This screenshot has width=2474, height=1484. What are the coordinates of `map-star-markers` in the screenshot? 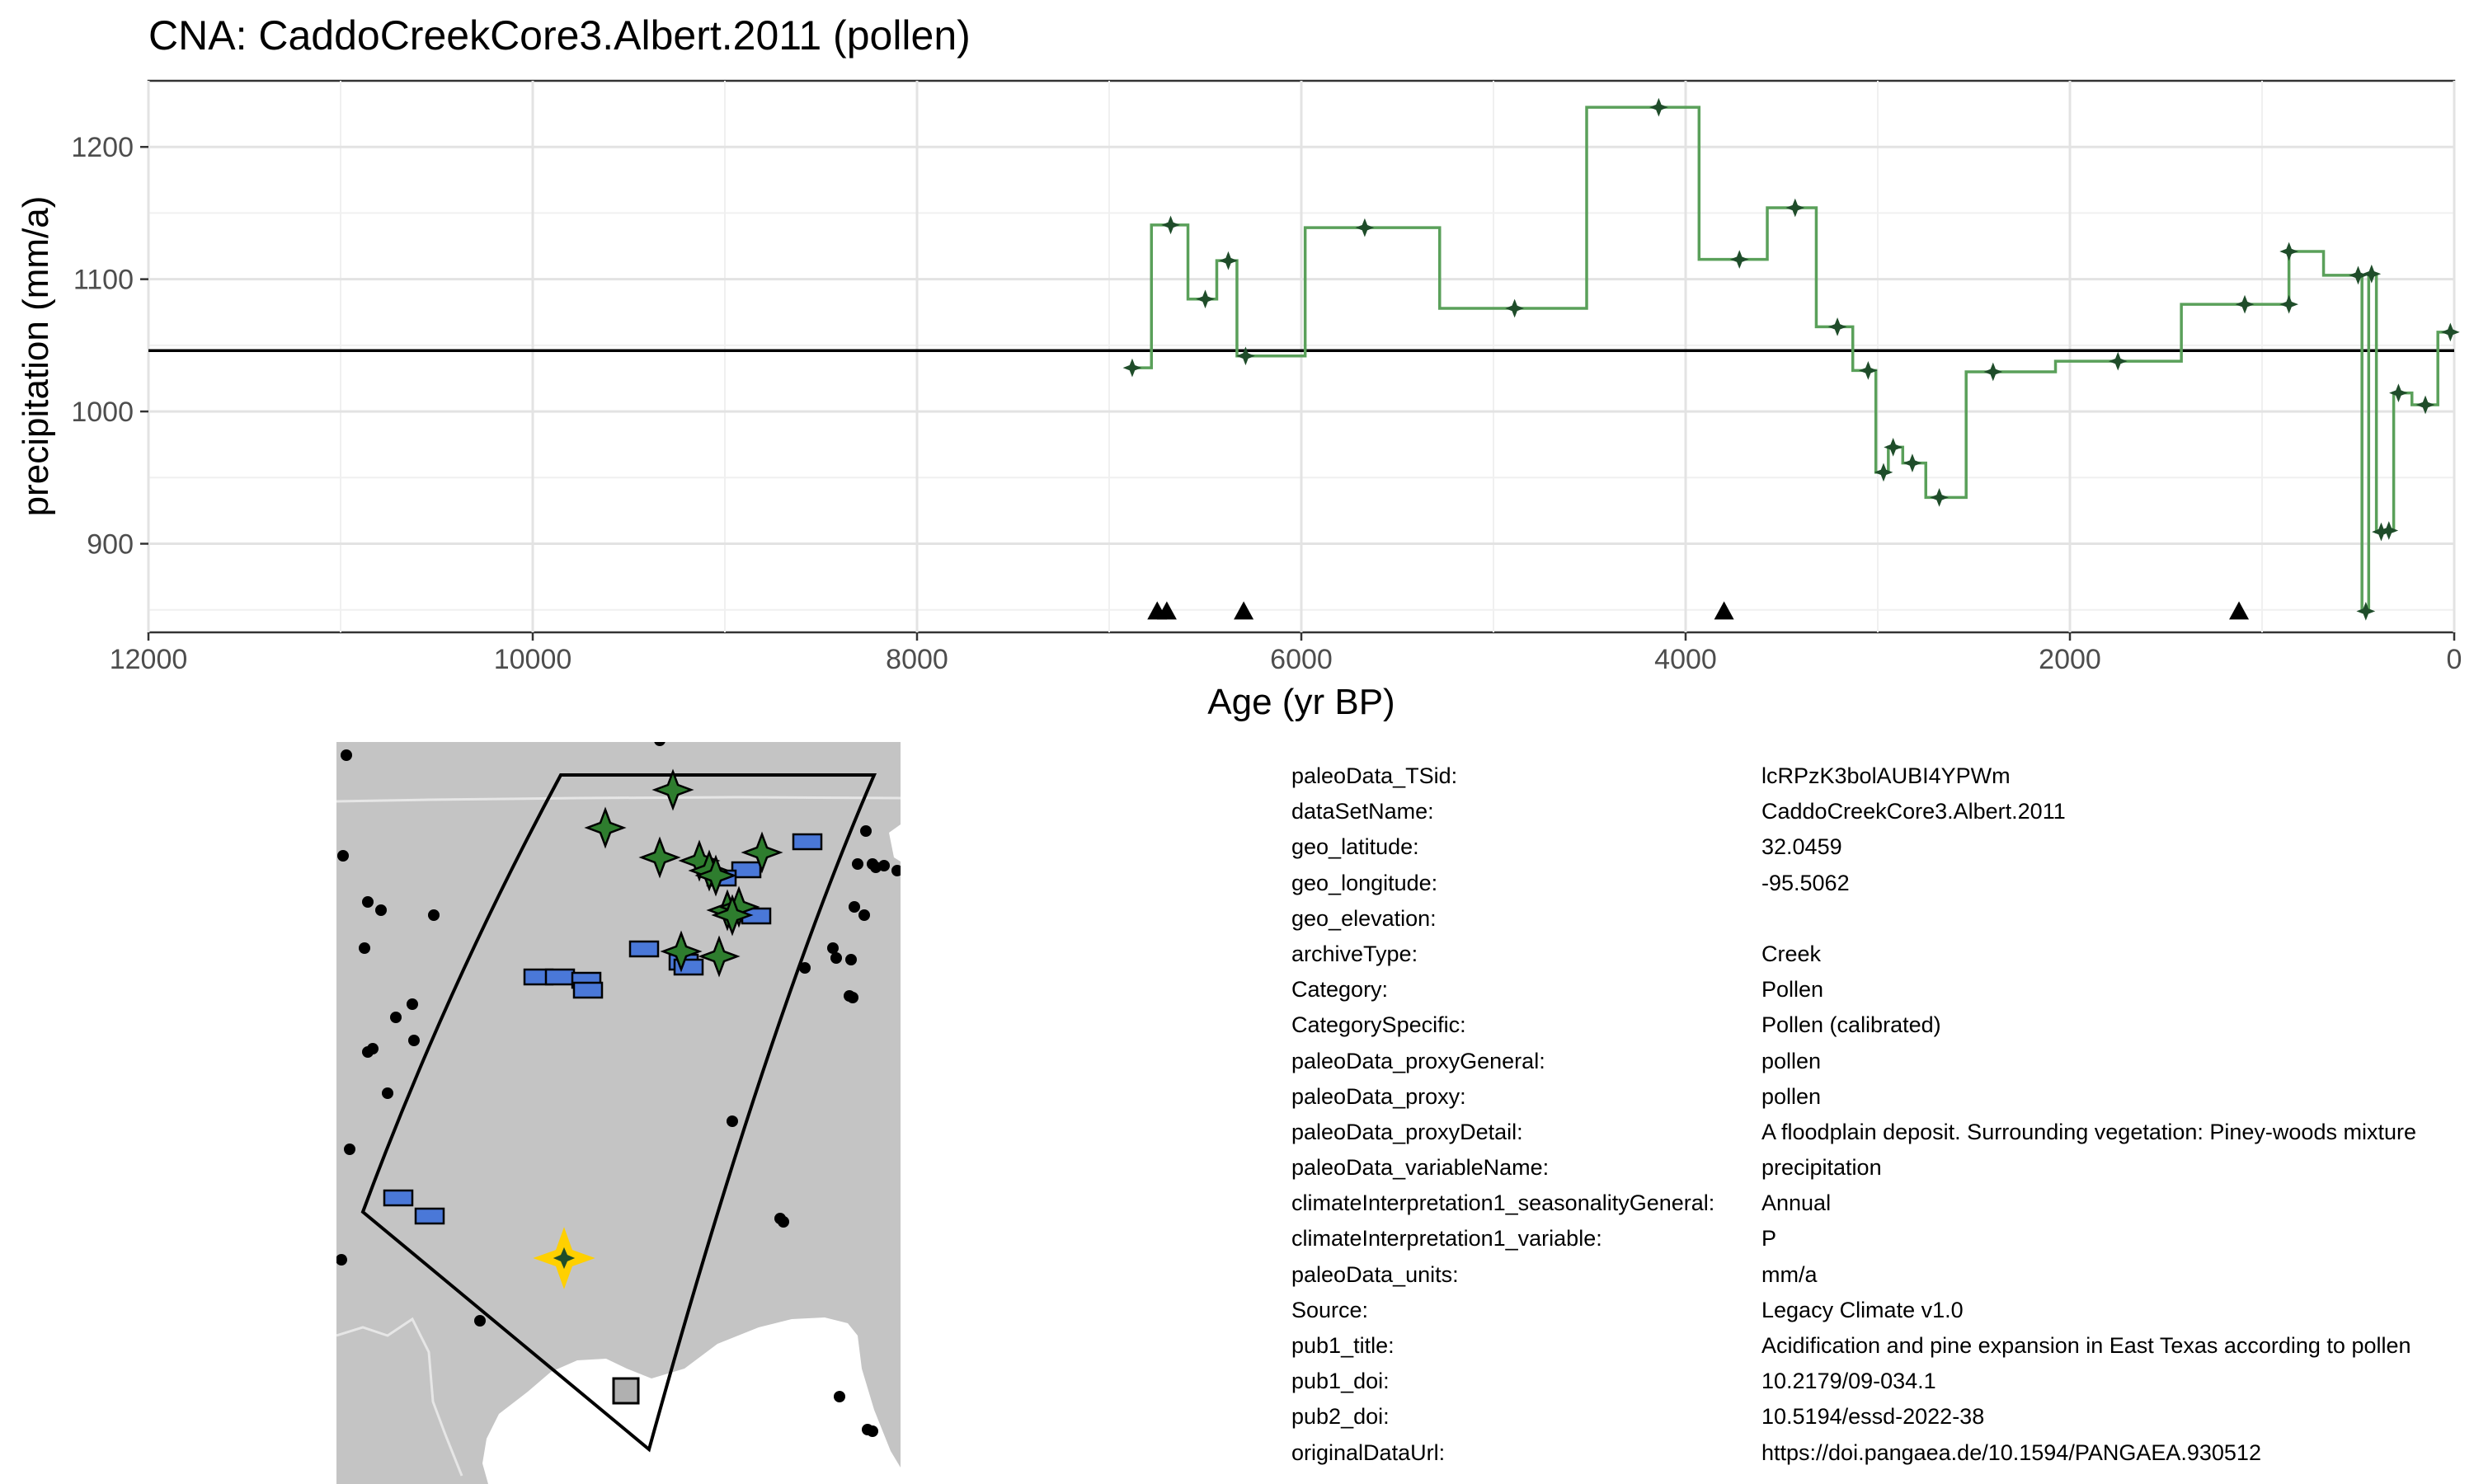 It's located at (683, 873).